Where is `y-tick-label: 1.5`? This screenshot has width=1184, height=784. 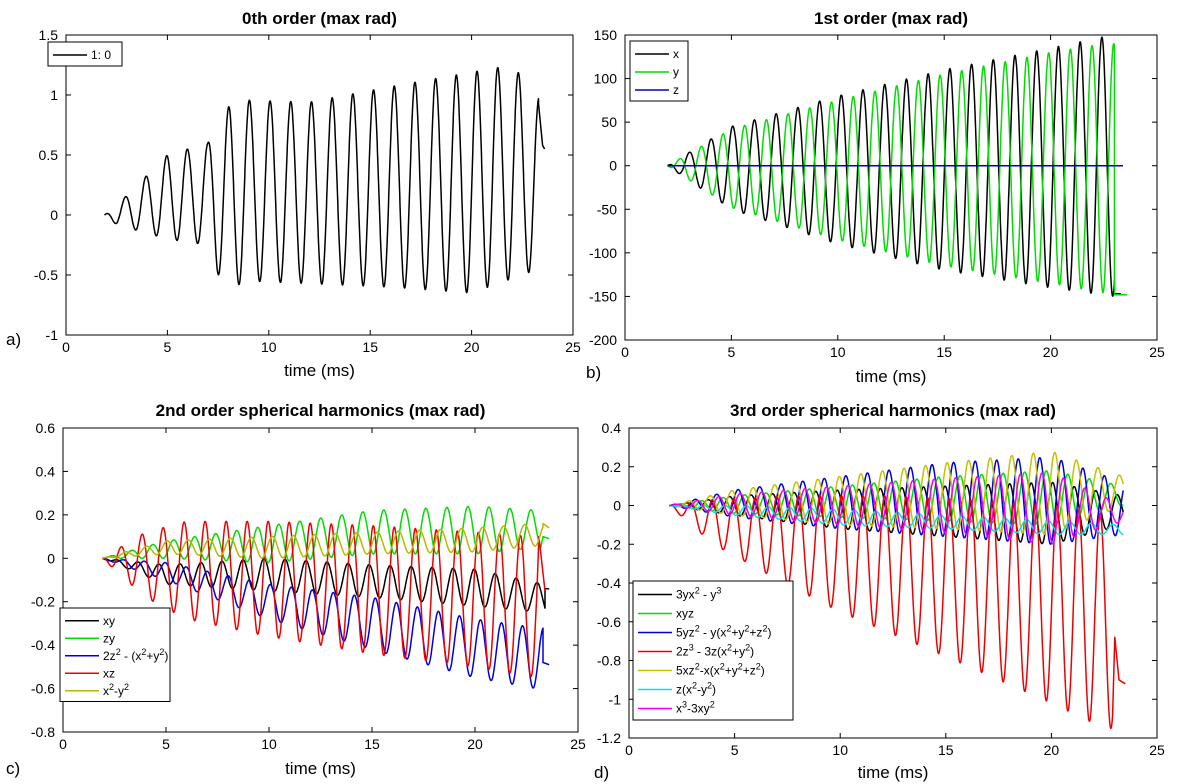
y-tick-label: 1.5 is located at coordinates (49, 35).